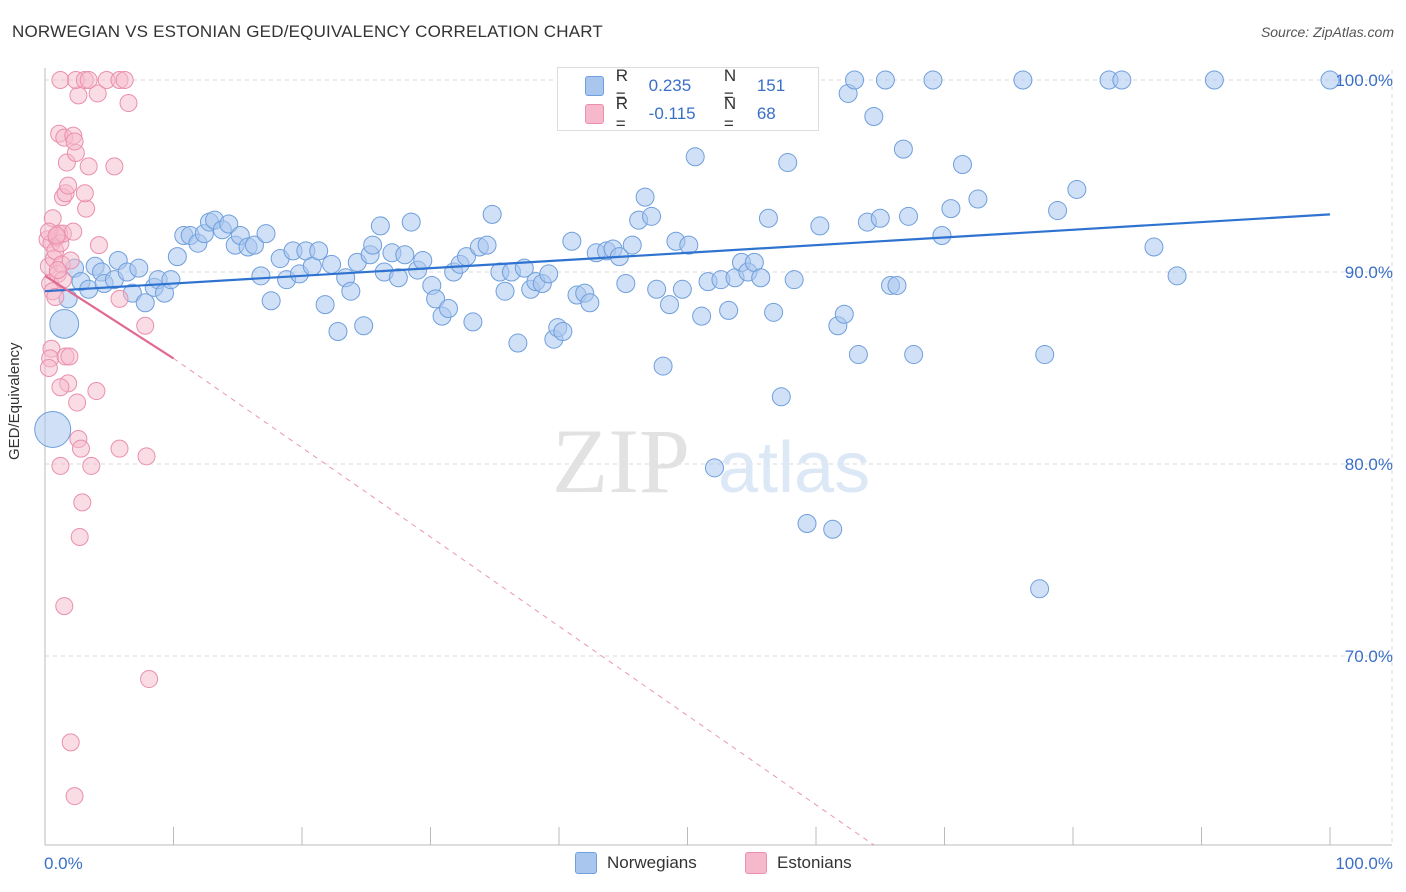  Describe the element at coordinates (672, 113) in the screenshot. I see `legend-r-value: -0.115` at that location.